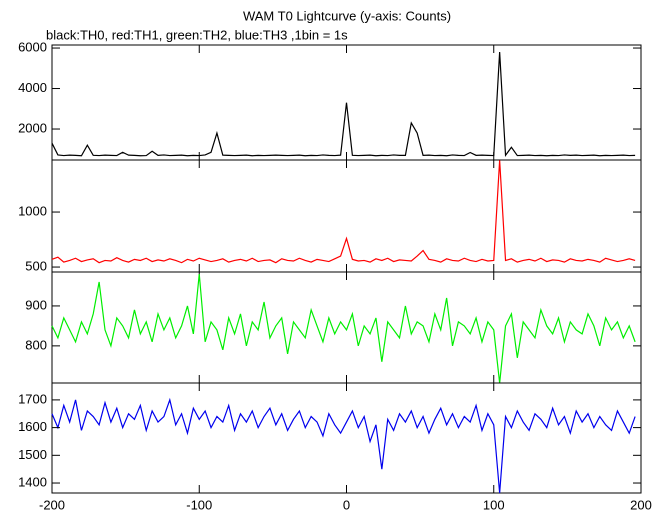 The image size is (669, 515). What do you see at coordinates (32, 481) in the screenshot?
I see `y-tick-label: 1400` at bounding box center [32, 481].